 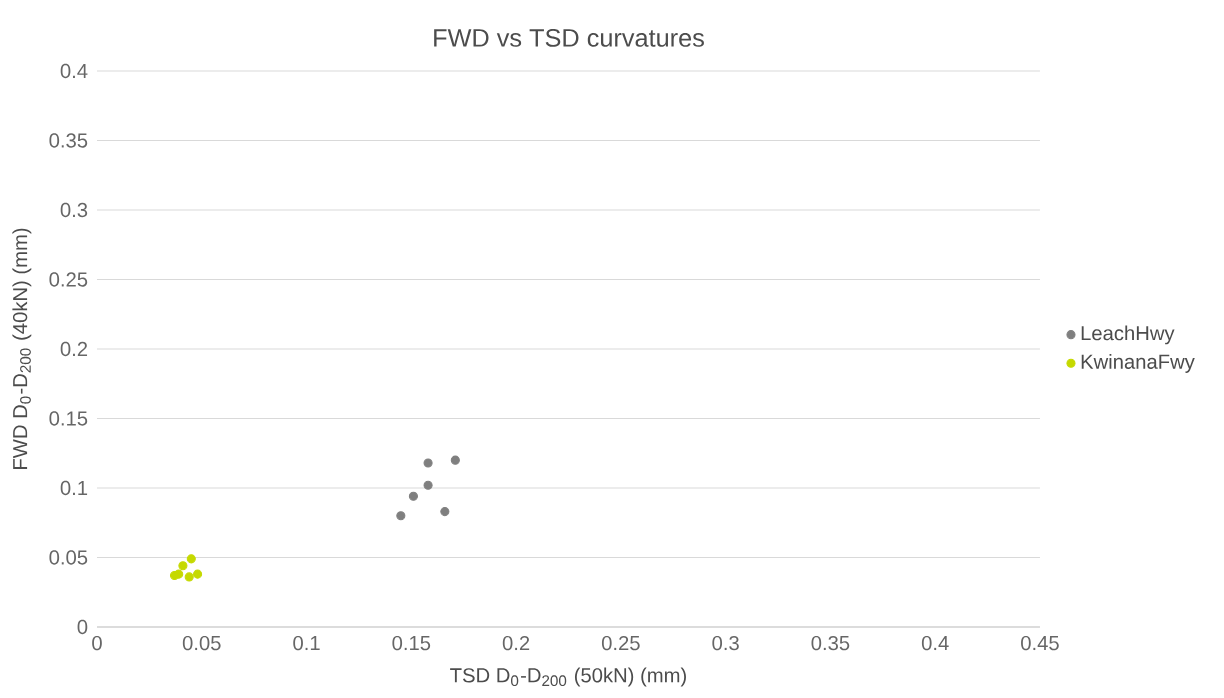 What do you see at coordinates (411, 643) in the screenshot?
I see `x-tick-label: 0.15` at bounding box center [411, 643].